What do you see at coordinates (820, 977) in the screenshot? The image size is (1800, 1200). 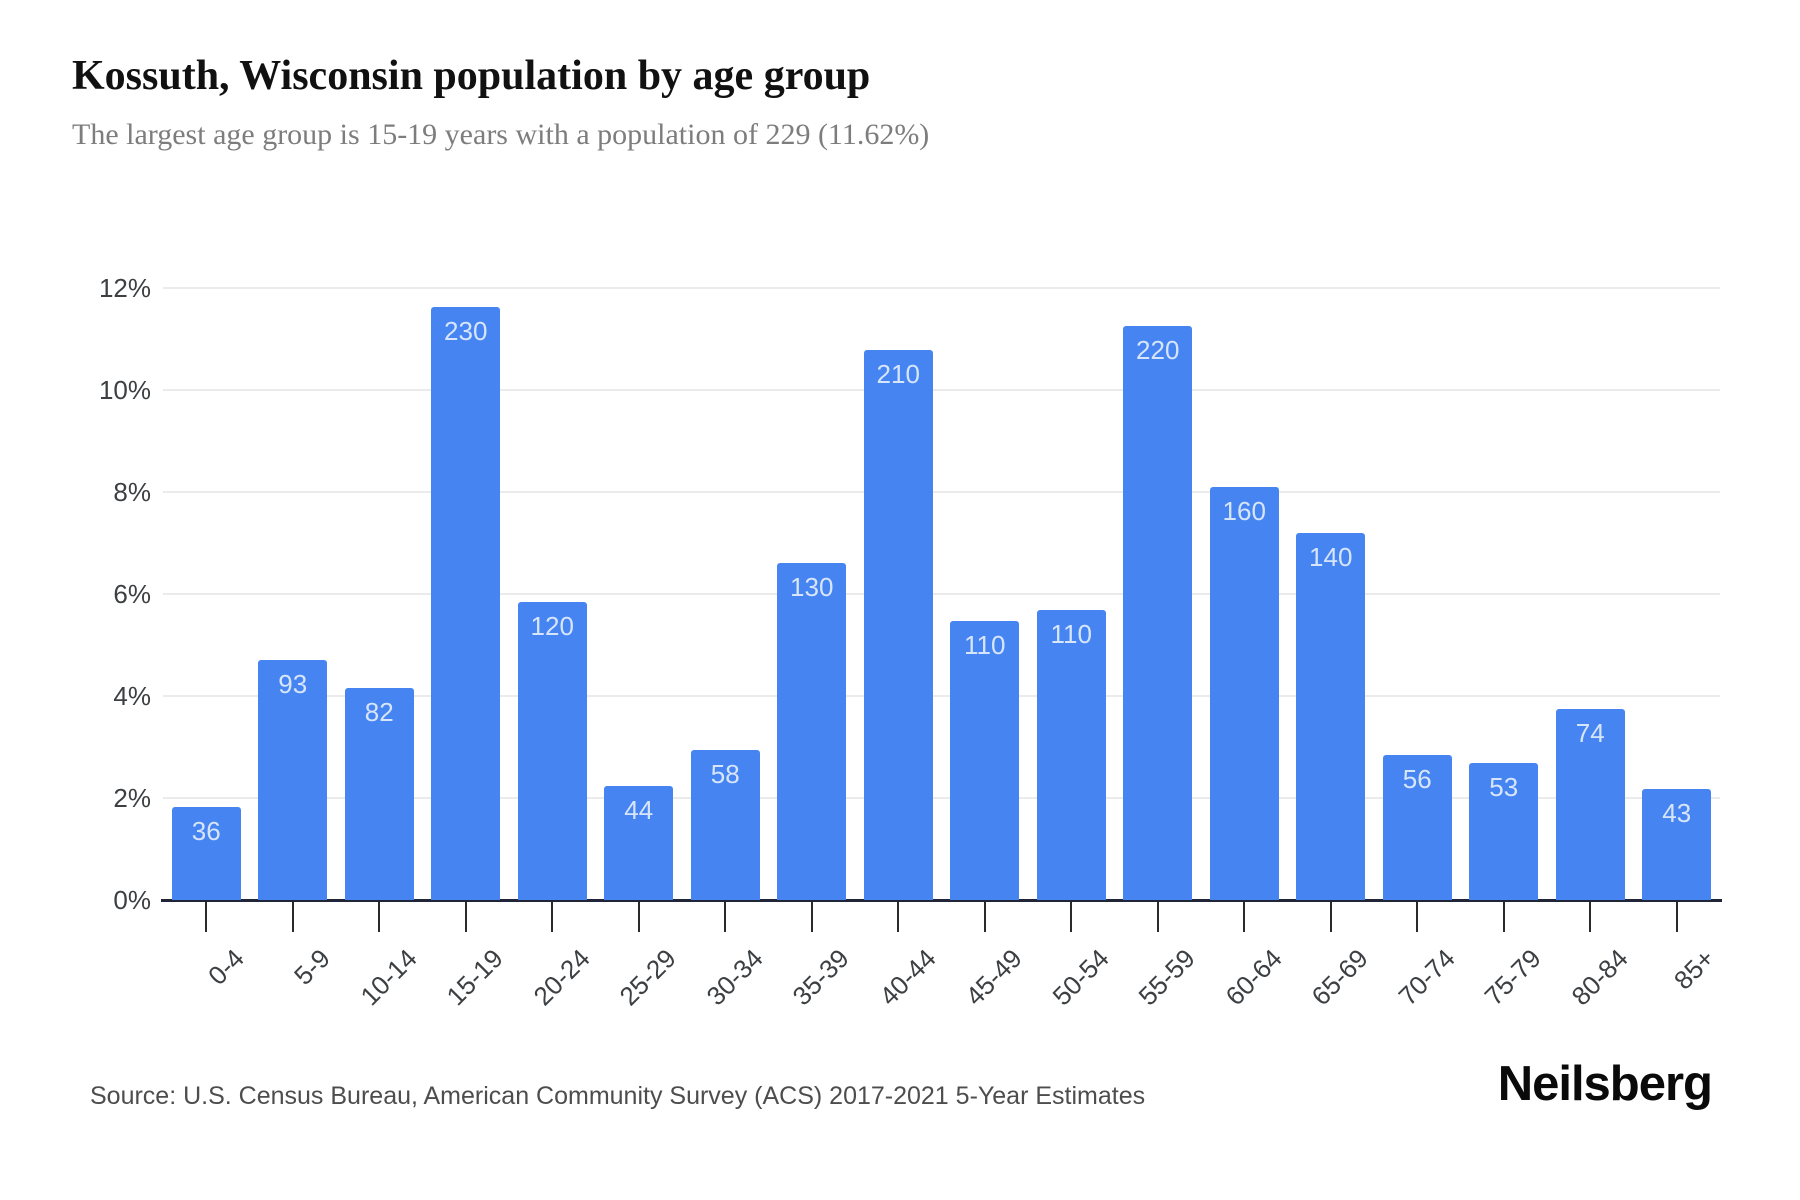 I see `x-axis-tick-label: 35-39` at bounding box center [820, 977].